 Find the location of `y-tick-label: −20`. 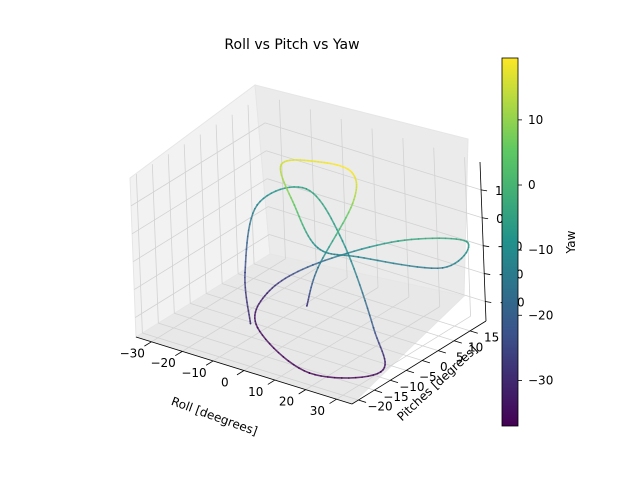

y-tick-label: −20 is located at coordinates (379, 407).